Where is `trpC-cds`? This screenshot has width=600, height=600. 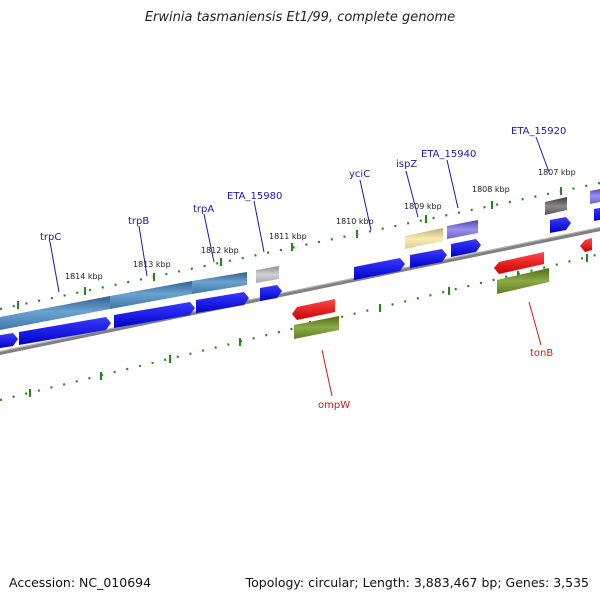
trpC-cds is located at coordinates (9, 341).